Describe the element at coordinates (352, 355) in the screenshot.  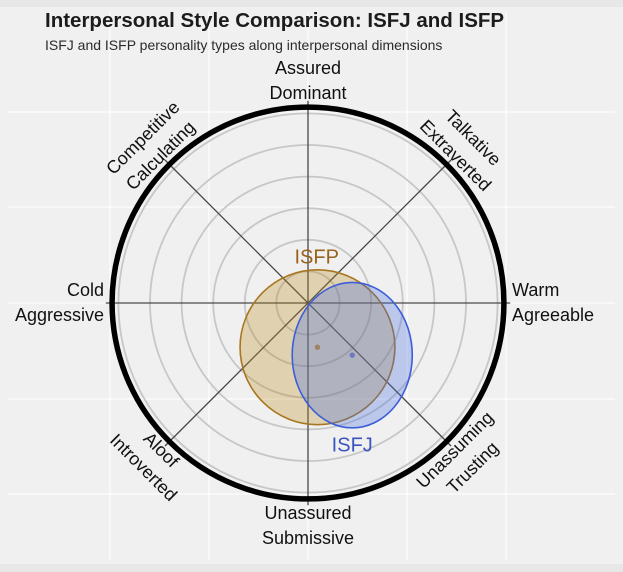
I see `series-dot-ISFJ` at that location.